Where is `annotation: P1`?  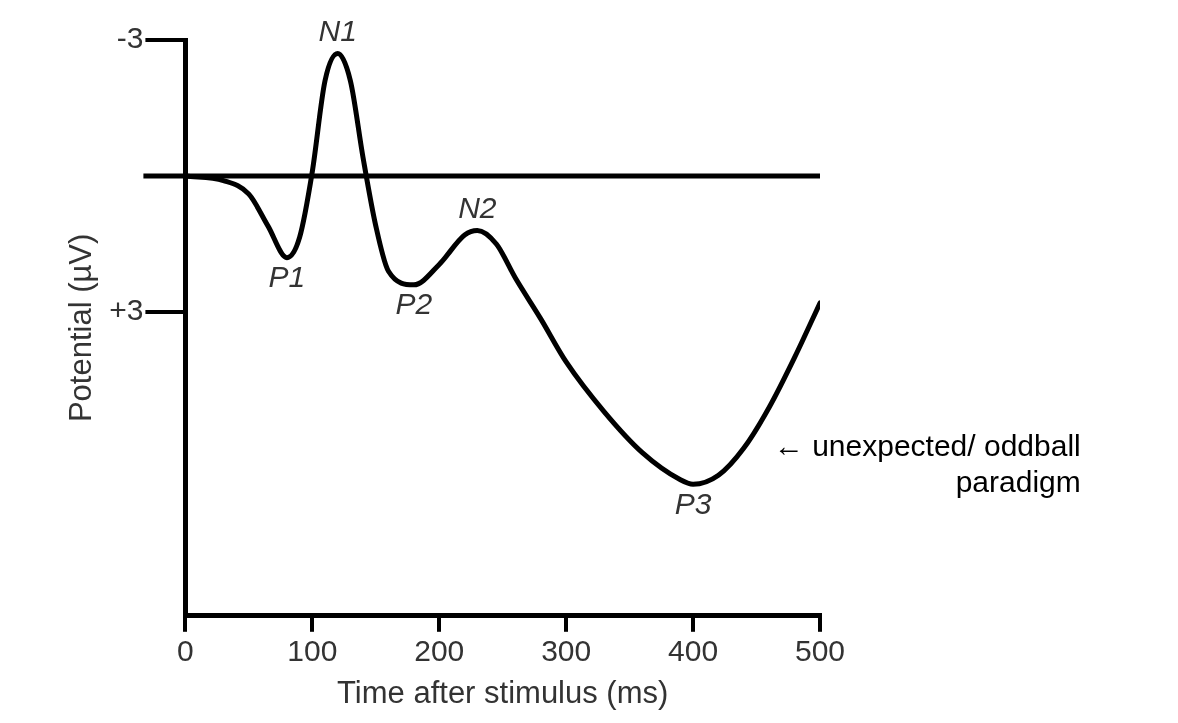 annotation: P1 is located at coordinates (287, 276).